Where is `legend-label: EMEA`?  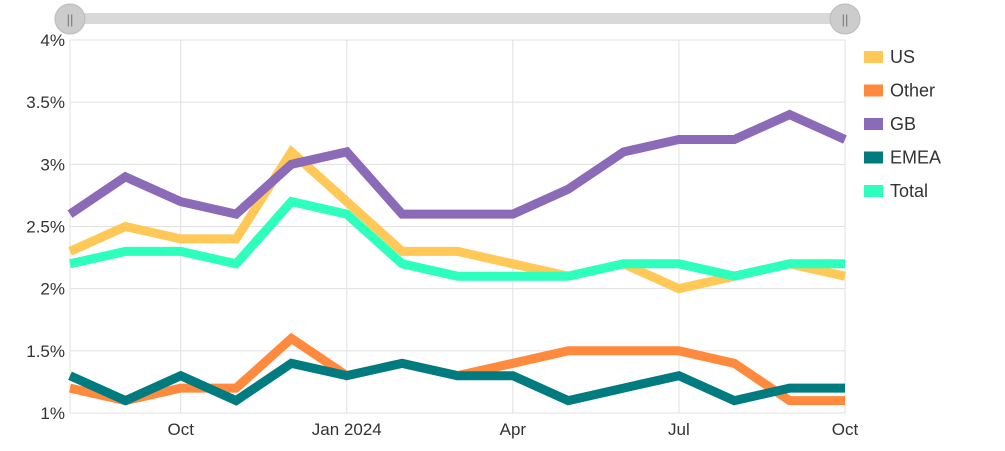 legend-label: EMEA is located at coordinates (915, 158).